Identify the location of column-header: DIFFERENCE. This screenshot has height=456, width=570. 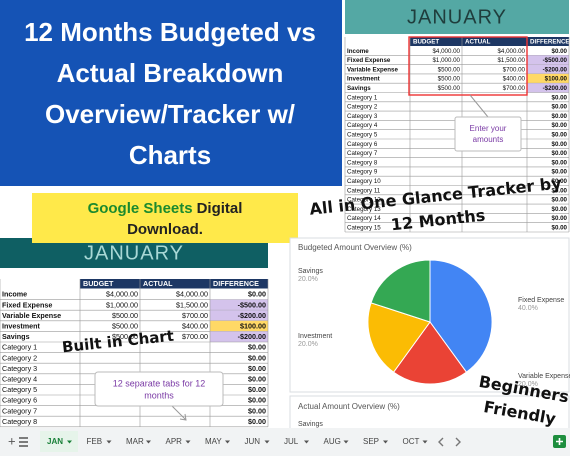
(236, 283).